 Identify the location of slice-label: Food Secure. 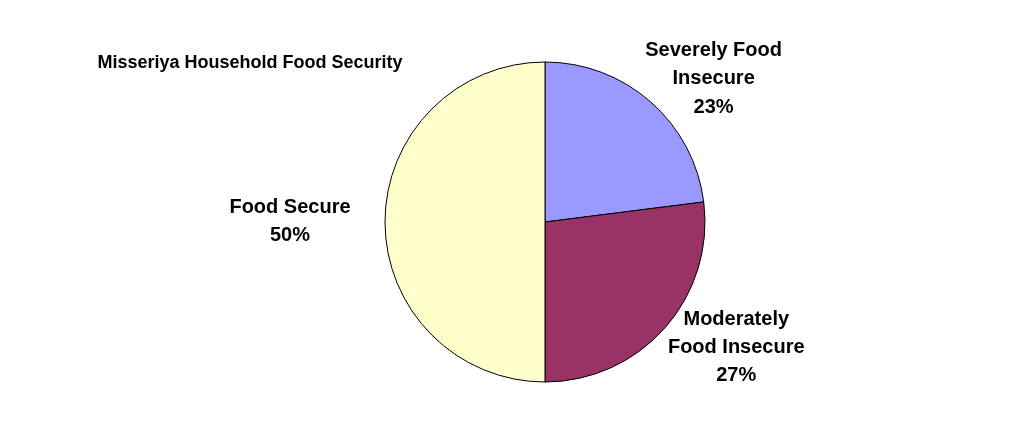
(290, 206).